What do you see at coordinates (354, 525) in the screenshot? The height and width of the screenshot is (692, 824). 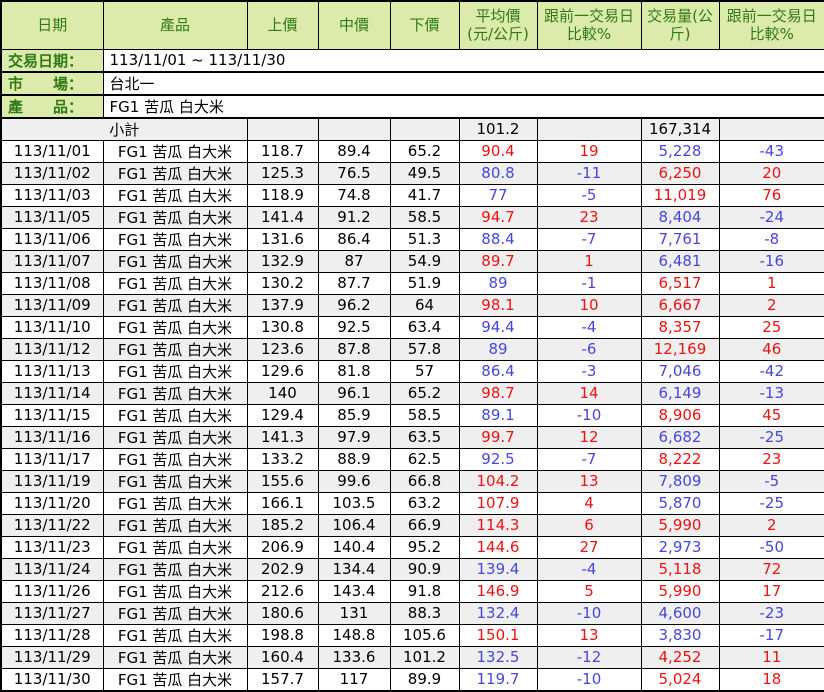 I see `mid-price-cell: 106.4` at bounding box center [354, 525].